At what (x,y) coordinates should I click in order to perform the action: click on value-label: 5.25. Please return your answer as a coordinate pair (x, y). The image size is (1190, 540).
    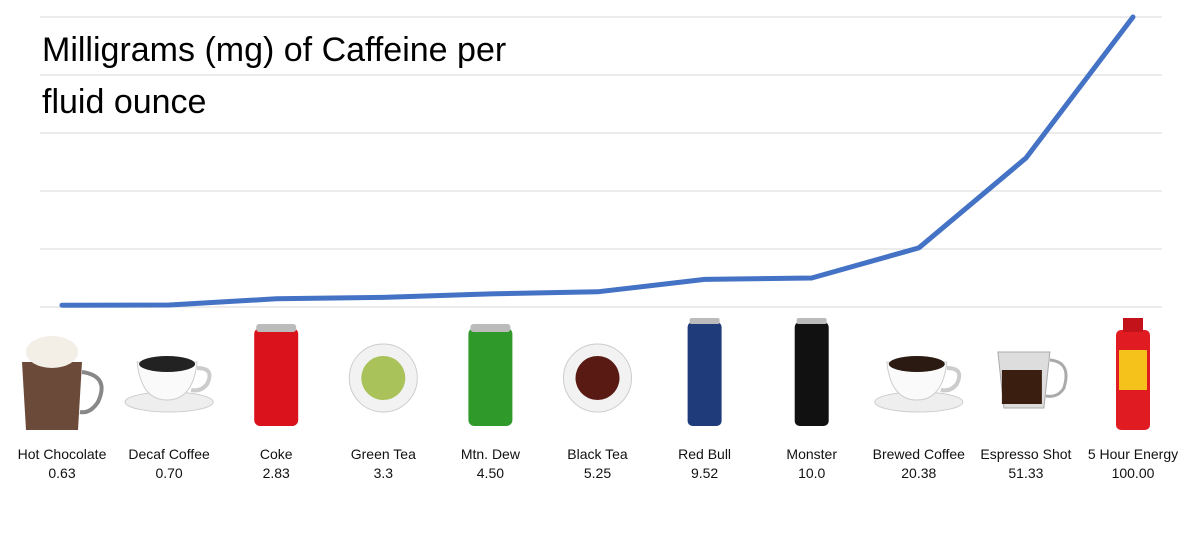
    Looking at the image, I should click on (597, 473).